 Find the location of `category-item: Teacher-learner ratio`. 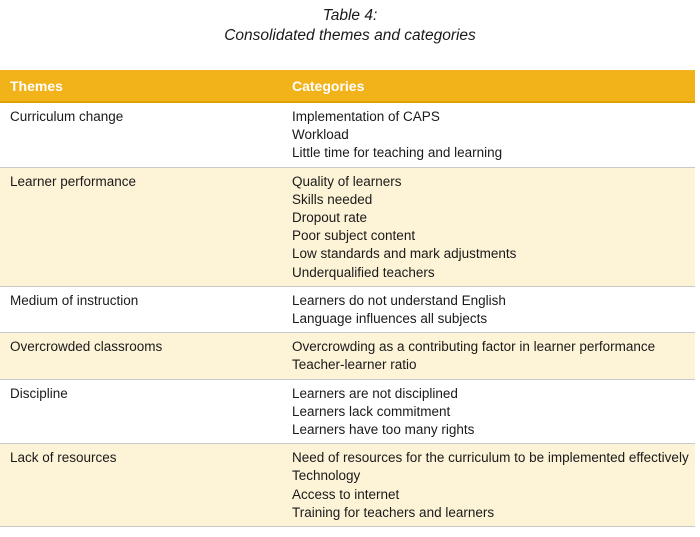

category-item: Teacher-learner ratio is located at coordinates (354, 365).